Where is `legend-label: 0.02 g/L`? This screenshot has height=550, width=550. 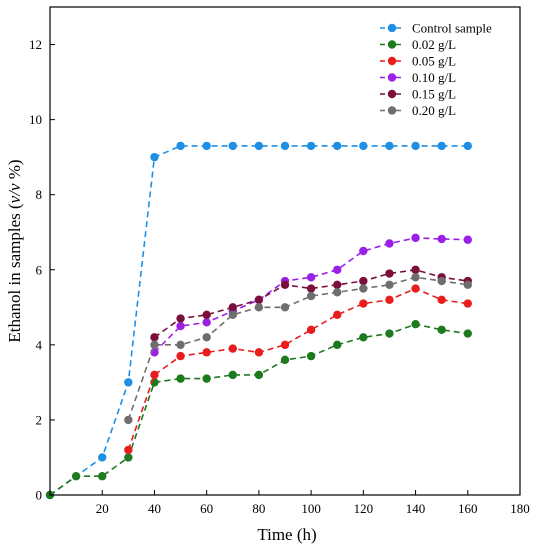
legend-label: 0.02 g/L is located at coordinates (434, 44).